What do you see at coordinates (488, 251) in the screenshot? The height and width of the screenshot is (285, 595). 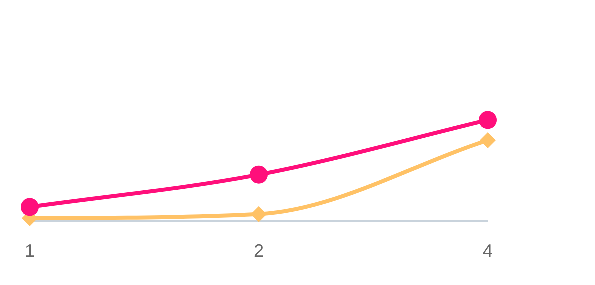 I see `x-tick-label: 4` at bounding box center [488, 251].